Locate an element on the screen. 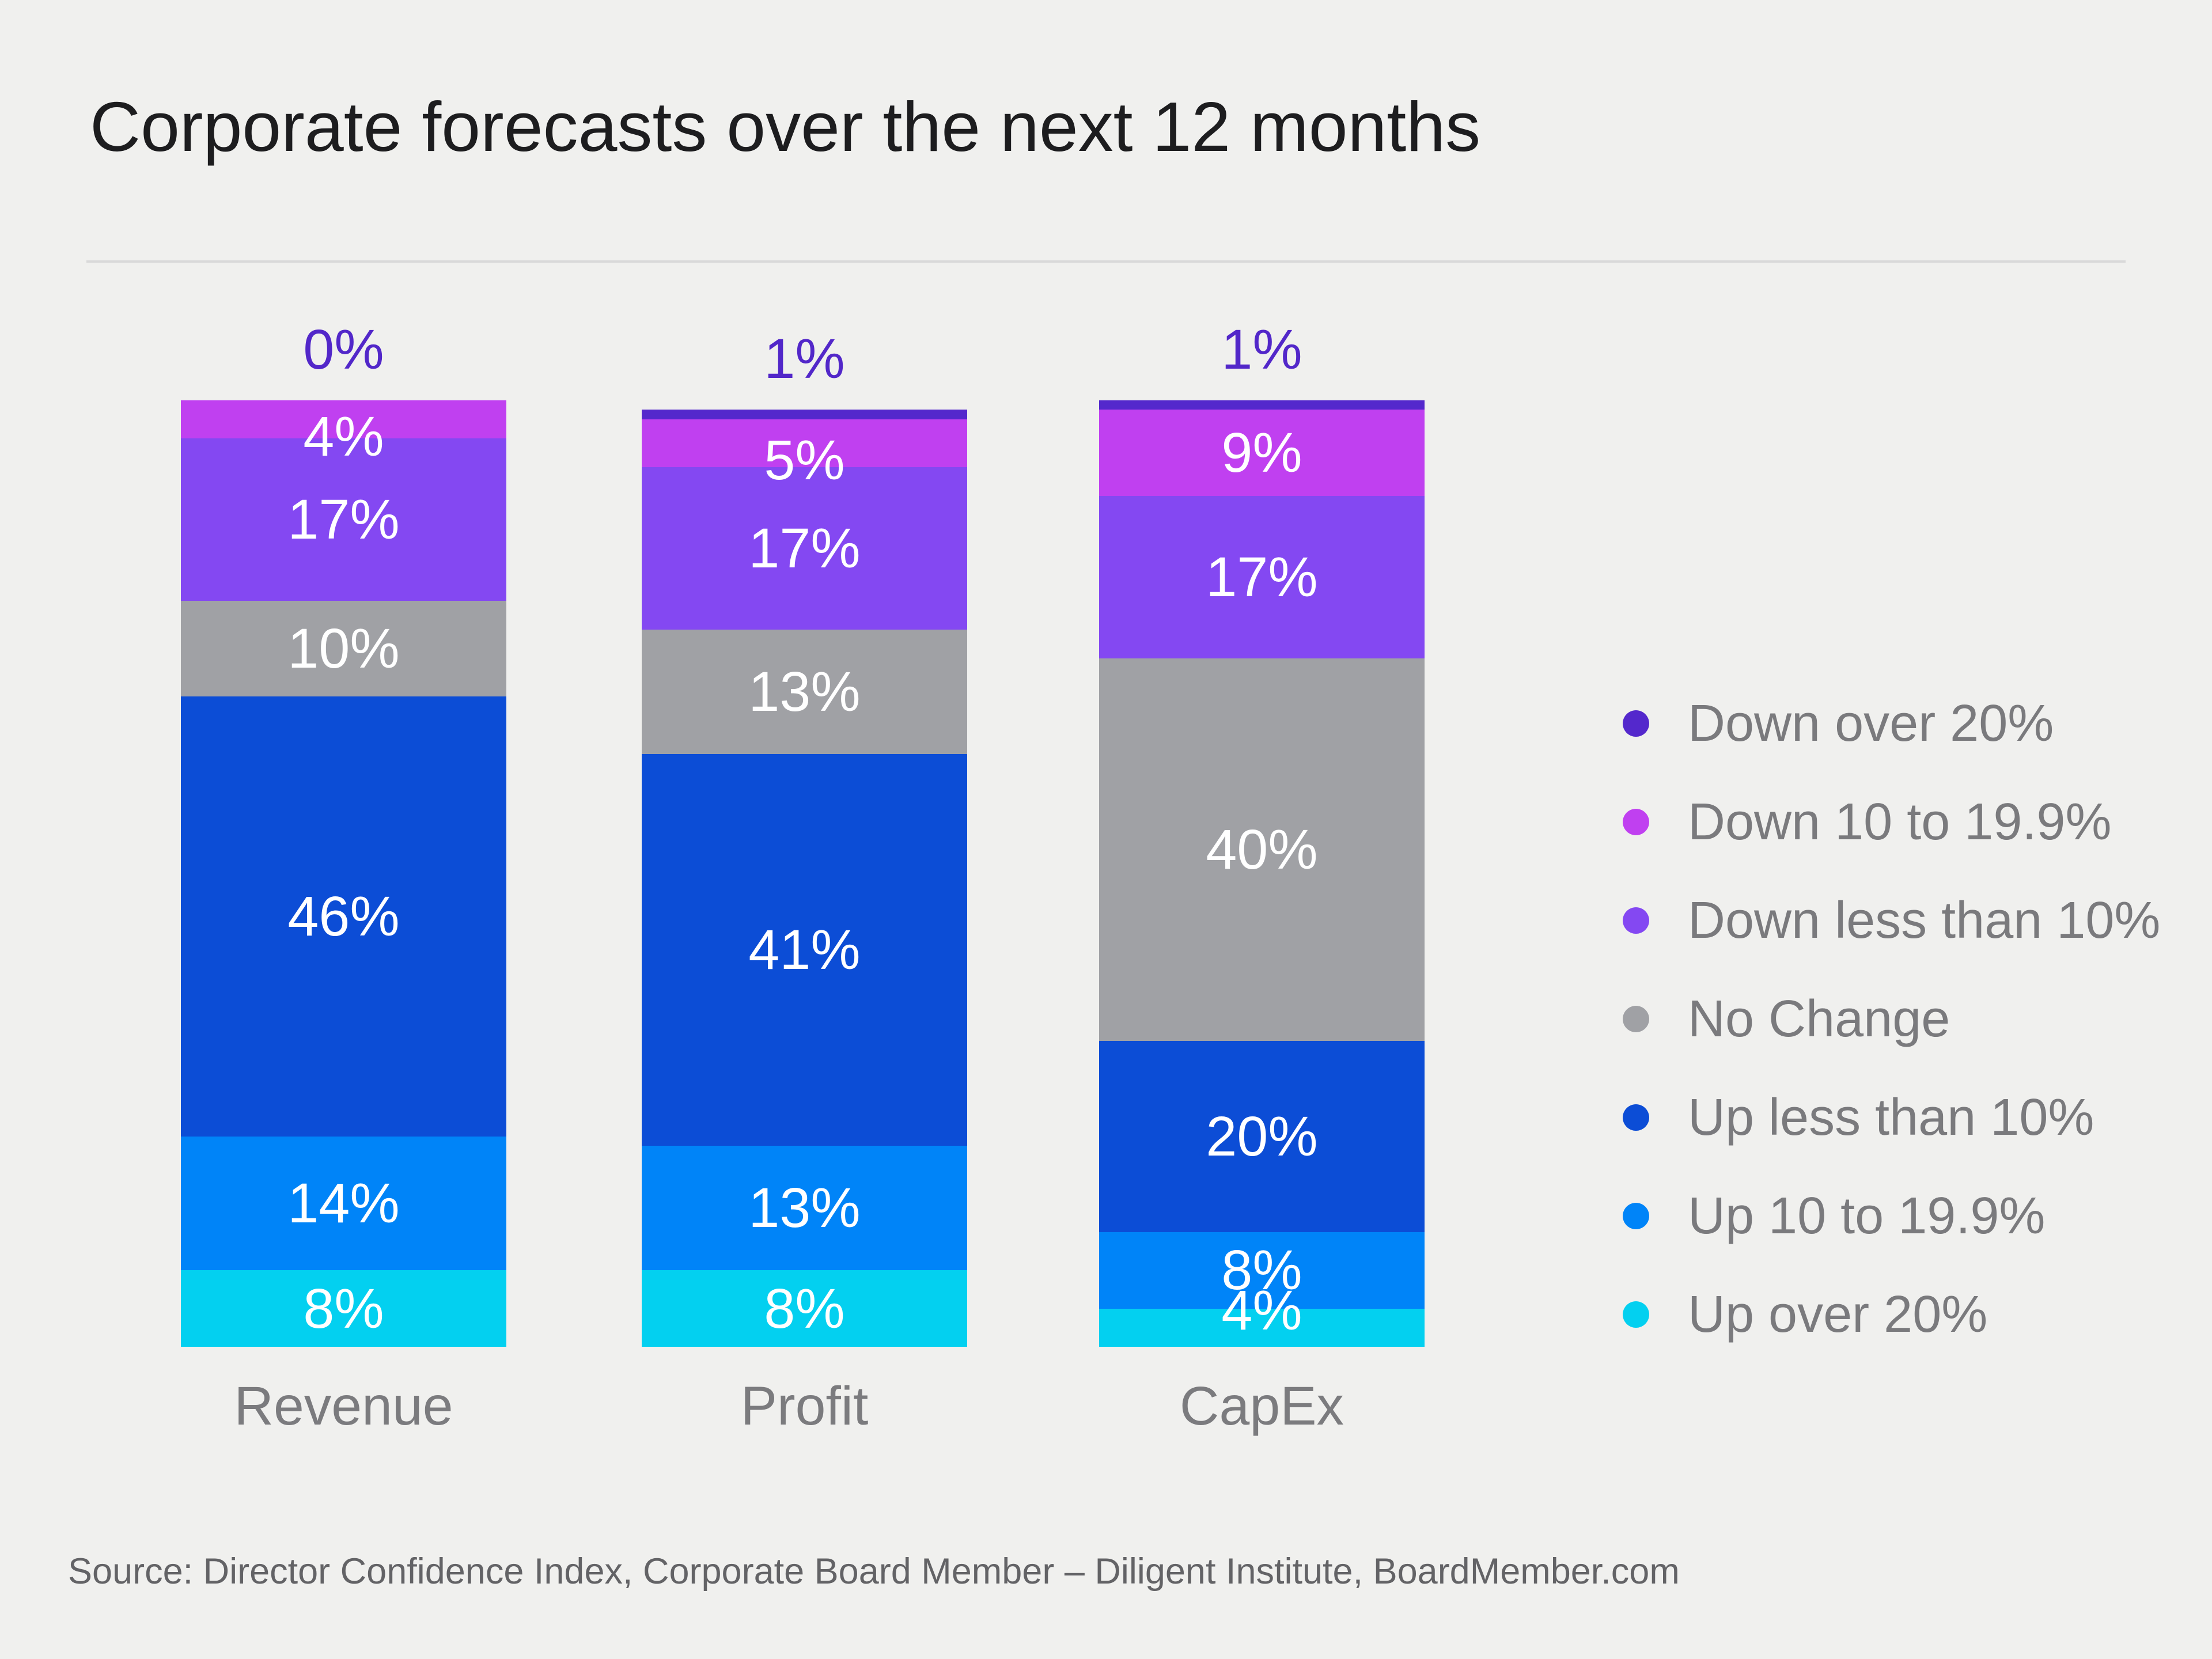 Image resolution: width=2212 pixels, height=1659 pixels. legend-item-label: Down over 20% is located at coordinates (1871, 723).